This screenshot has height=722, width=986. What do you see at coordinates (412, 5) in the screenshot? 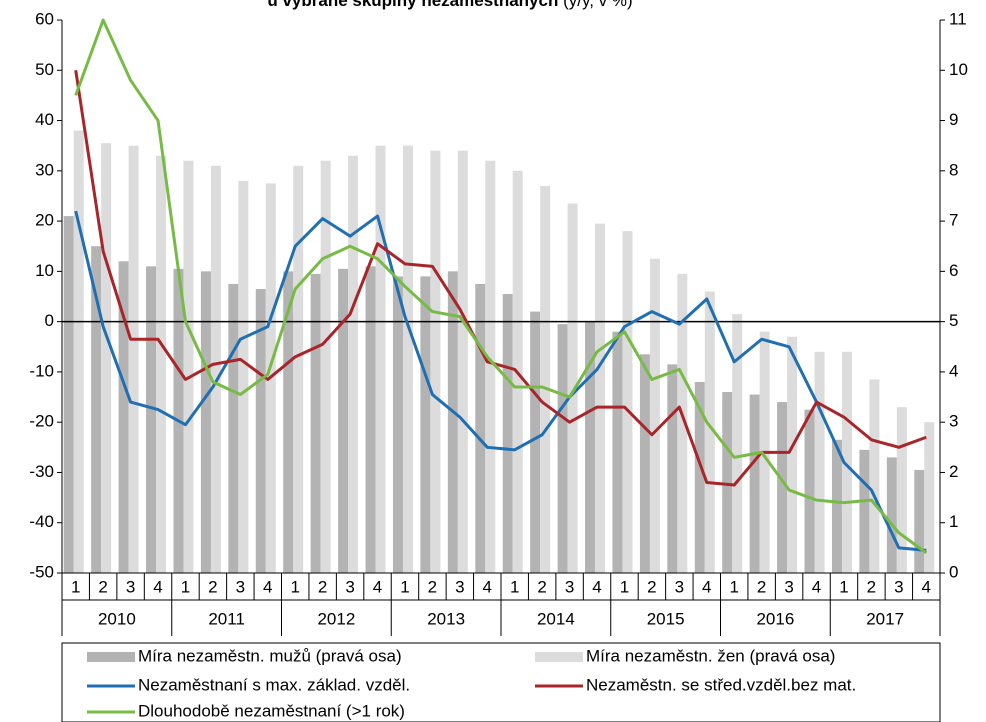
I see `title: u vybrané skupiny nezaměstnaných` at bounding box center [412, 5].